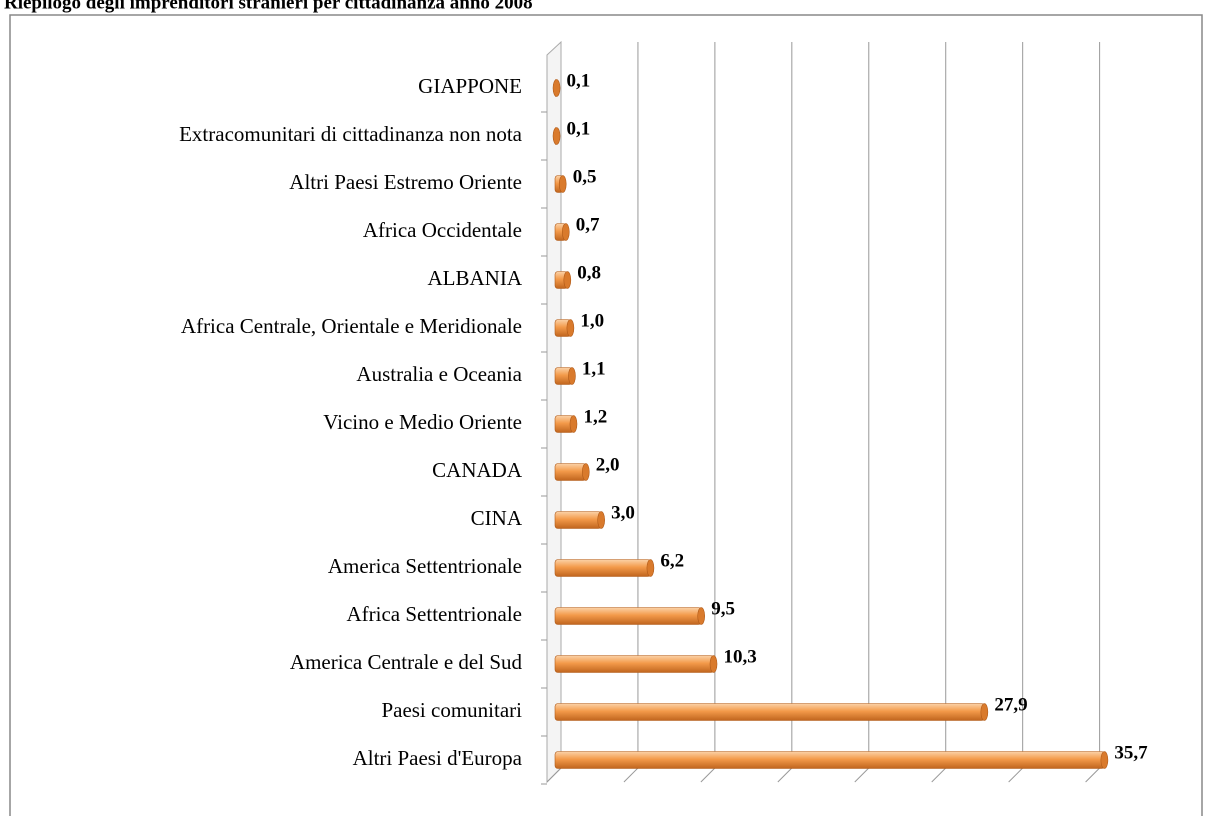  I want to click on value-label: 1,2, so click(595, 416).